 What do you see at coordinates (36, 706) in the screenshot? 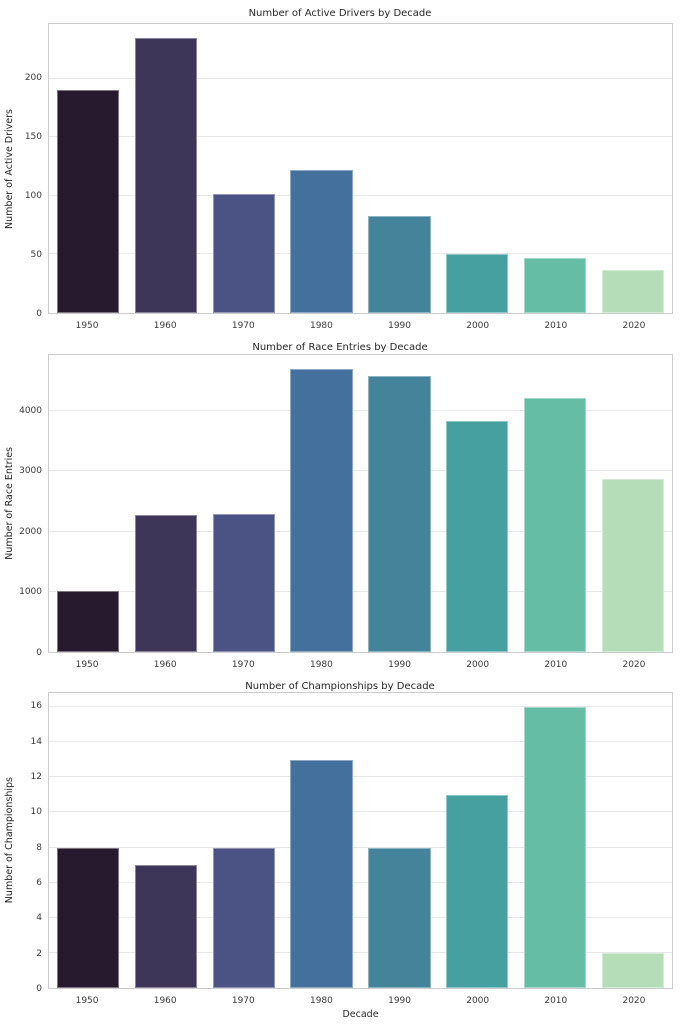
I see `y-tick-label: 16` at bounding box center [36, 706].